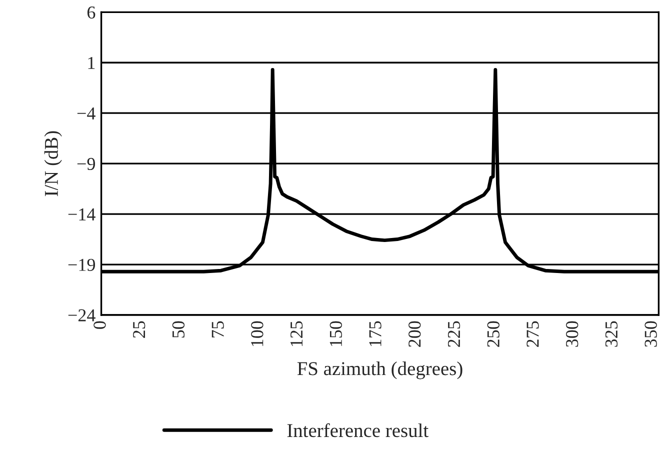  What do you see at coordinates (86, 164) in the screenshot?
I see `y-tick-label: −9` at bounding box center [86, 164].